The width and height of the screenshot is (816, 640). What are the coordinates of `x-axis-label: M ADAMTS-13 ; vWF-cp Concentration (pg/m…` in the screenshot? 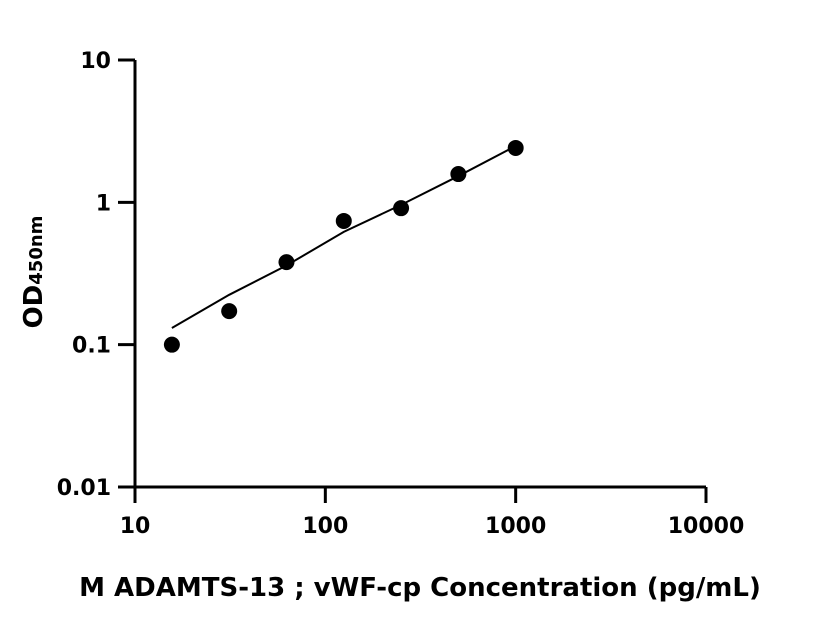 It's located at (420, 588).